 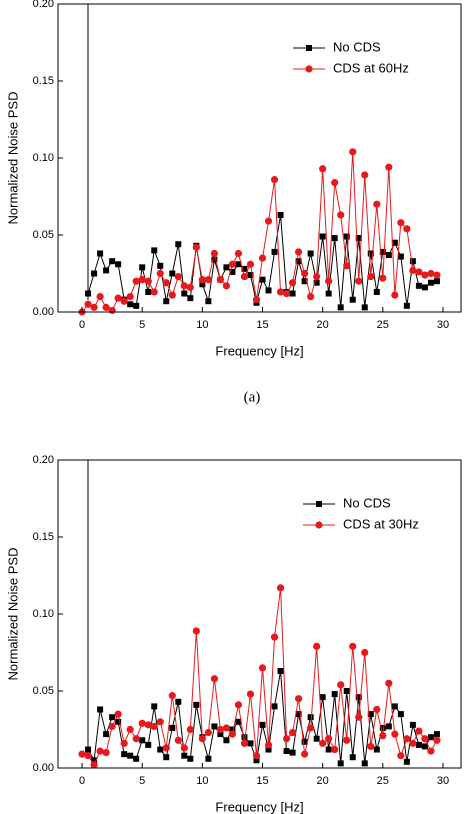 I want to click on legend-label: No CDS, so click(x=367, y=502).